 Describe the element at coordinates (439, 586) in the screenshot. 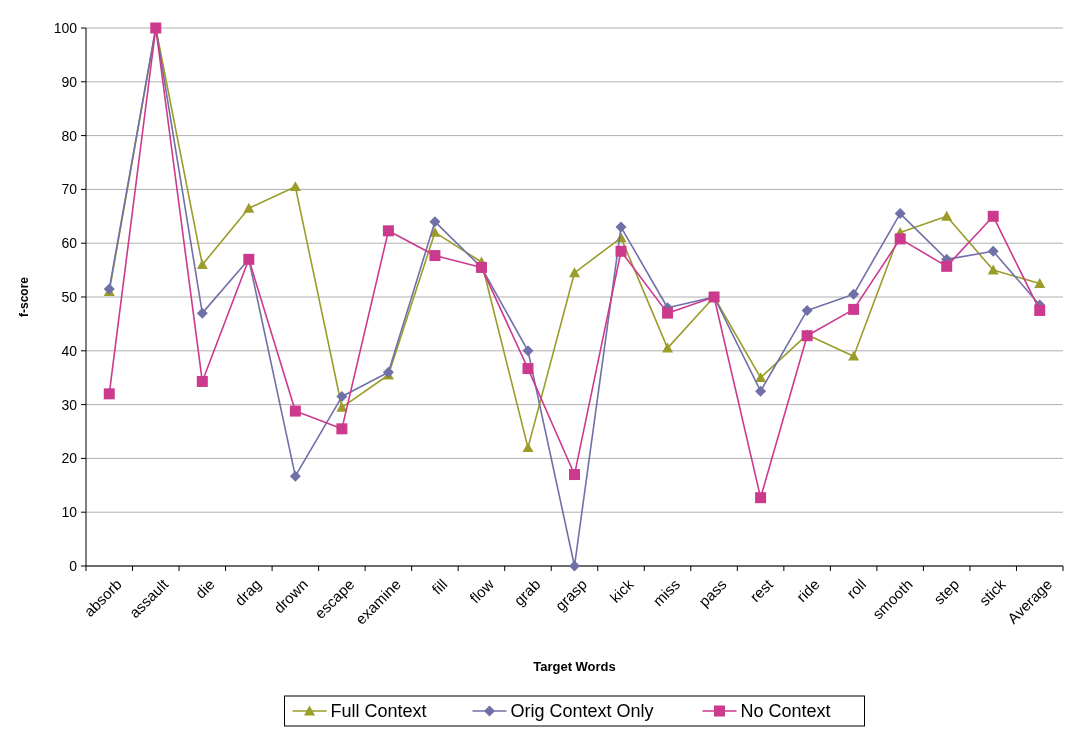

I see `x-tick-label: fill` at that location.